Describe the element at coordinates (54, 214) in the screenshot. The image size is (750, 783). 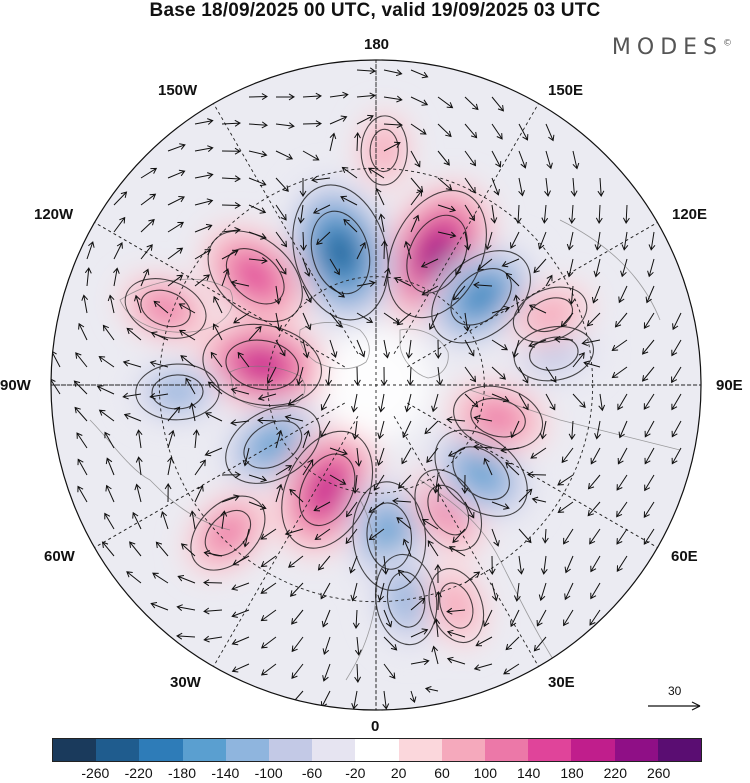
I see `lon-label-120w: 120W` at that location.